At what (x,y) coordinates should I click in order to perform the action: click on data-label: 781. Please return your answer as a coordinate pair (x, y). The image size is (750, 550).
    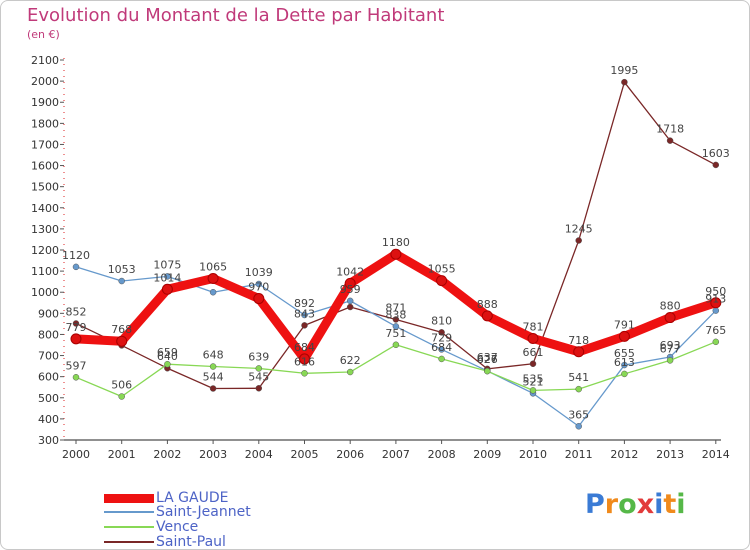
    Looking at the image, I should click on (533, 326).